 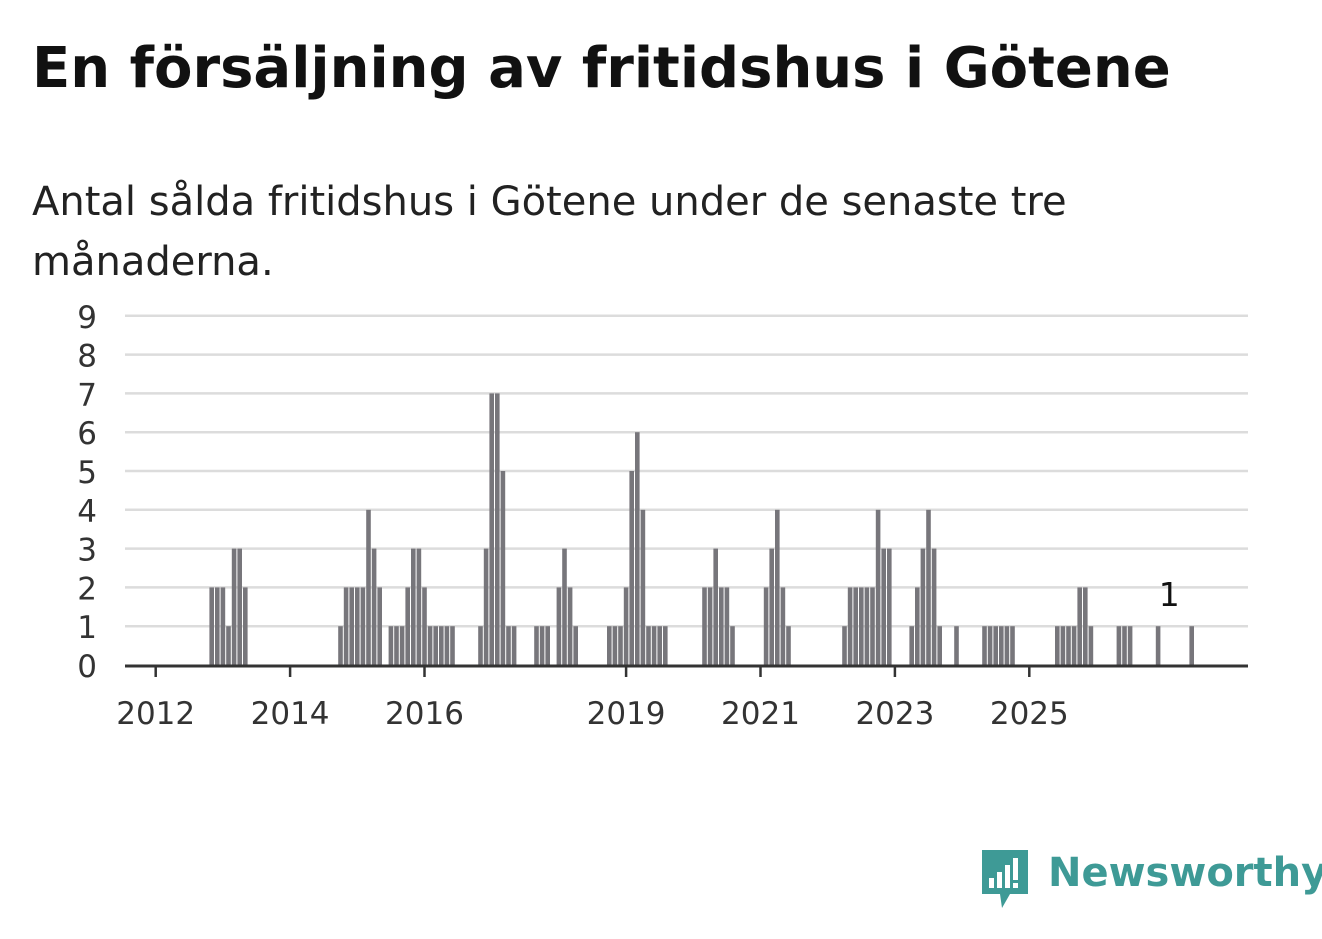 I want to click on x-tick-label: 2023, so click(x=894, y=714).